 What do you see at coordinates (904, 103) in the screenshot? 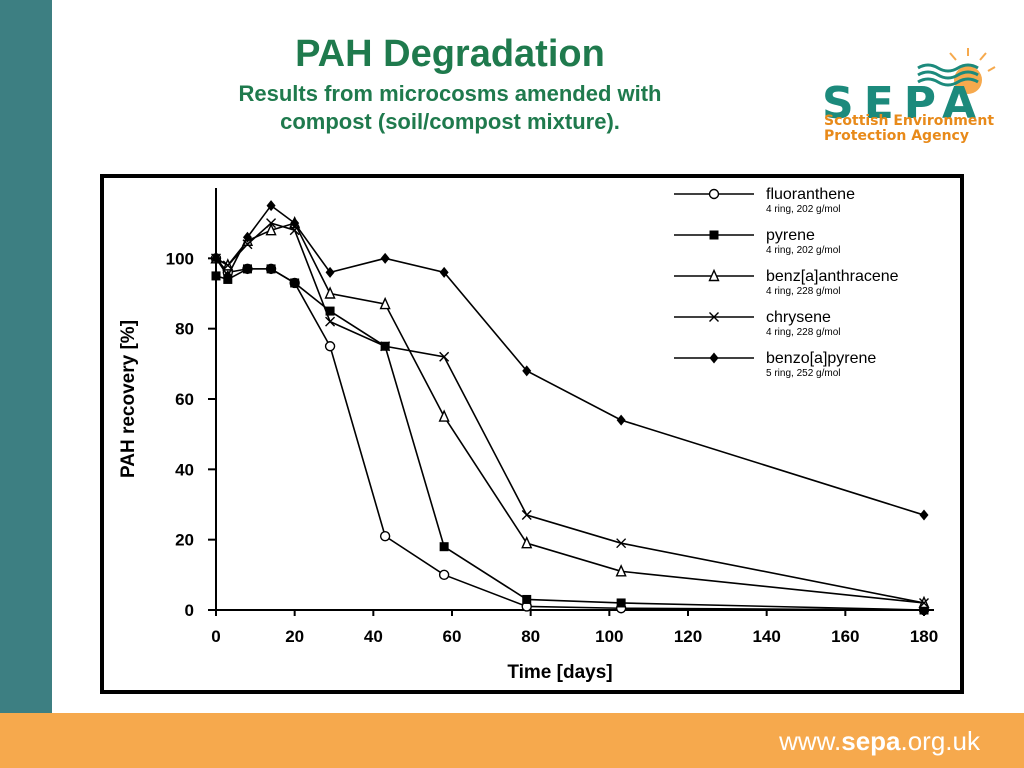
I see `sepa-wordmark: SEPA` at bounding box center [904, 103].